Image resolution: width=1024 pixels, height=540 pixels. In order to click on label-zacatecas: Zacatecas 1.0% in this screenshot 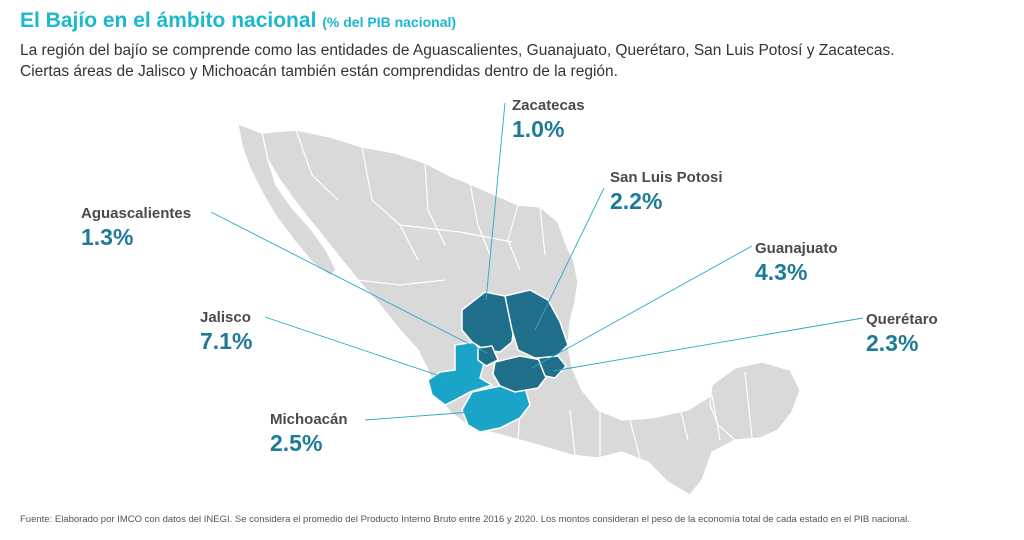, I will do `click(548, 120)`.